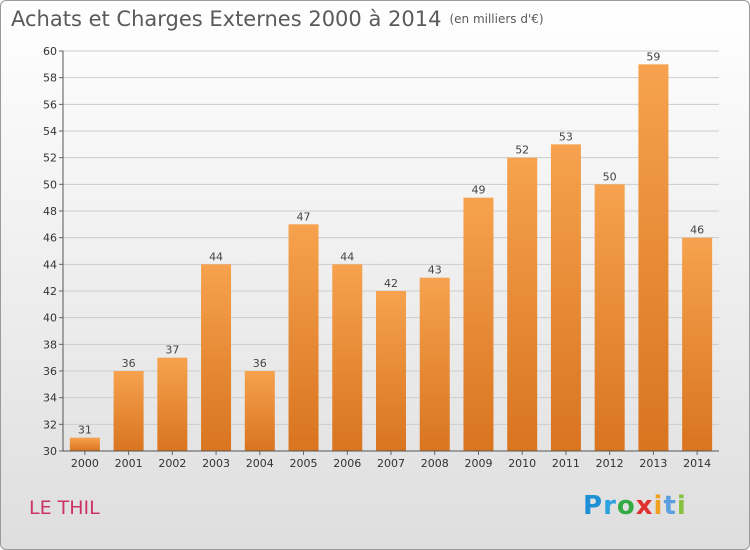  Describe the element at coordinates (172, 463) in the screenshot. I see `x-tick-label-2002: 2002` at that location.